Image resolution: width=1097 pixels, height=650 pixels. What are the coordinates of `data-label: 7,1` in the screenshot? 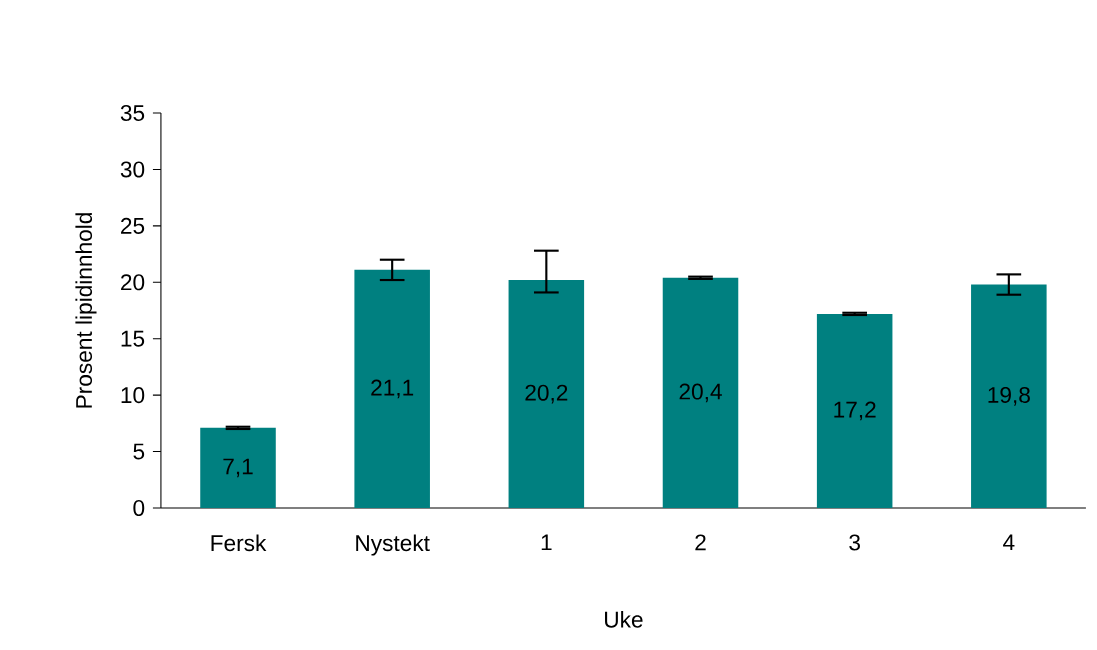 It's located at (238, 468).